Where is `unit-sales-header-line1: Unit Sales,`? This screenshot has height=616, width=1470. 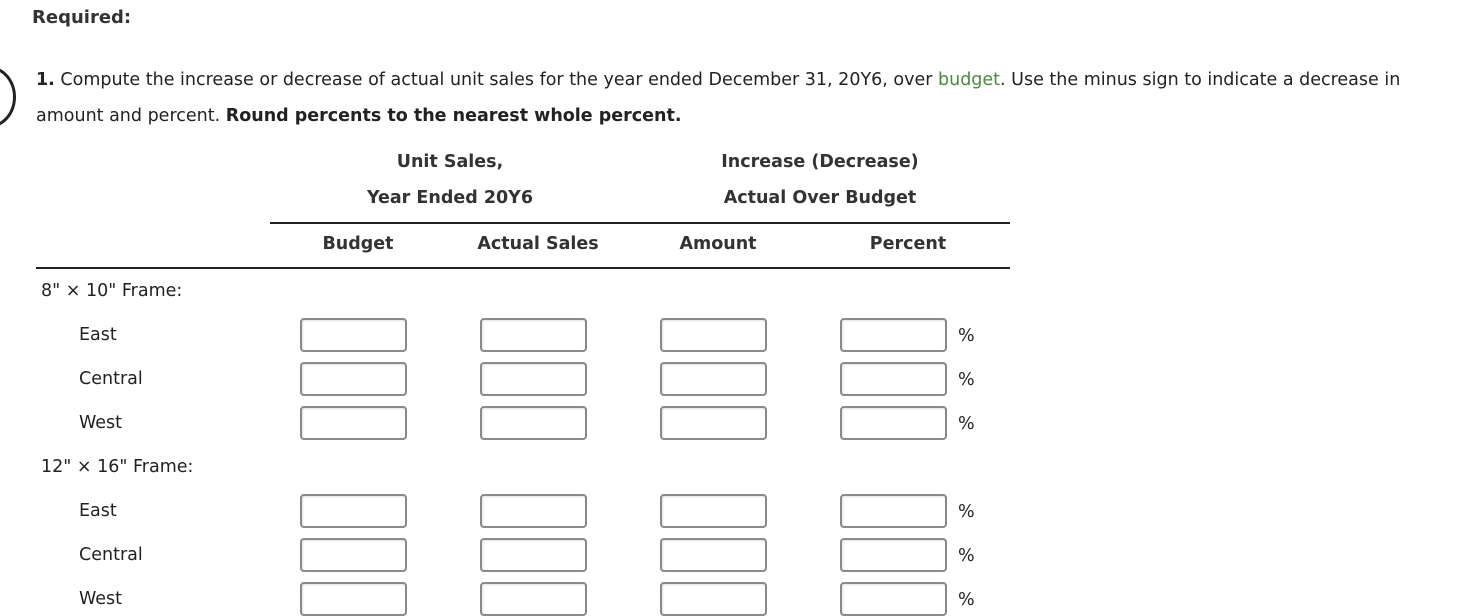 unit-sales-header-line1: Unit Sales, is located at coordinates (450, 162).